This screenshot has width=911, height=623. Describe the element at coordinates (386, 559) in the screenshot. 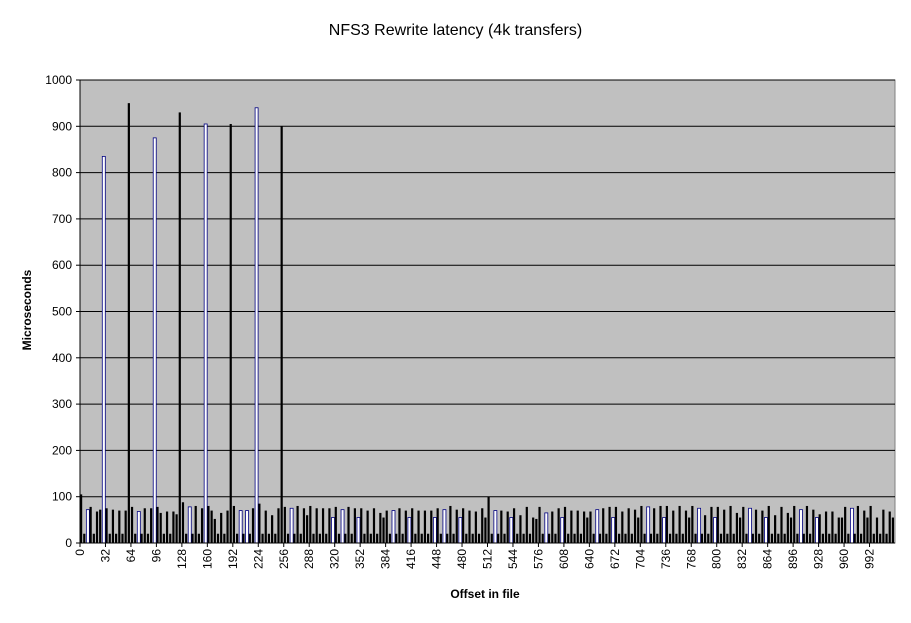

I see `x-tick-label: 384` at that location.